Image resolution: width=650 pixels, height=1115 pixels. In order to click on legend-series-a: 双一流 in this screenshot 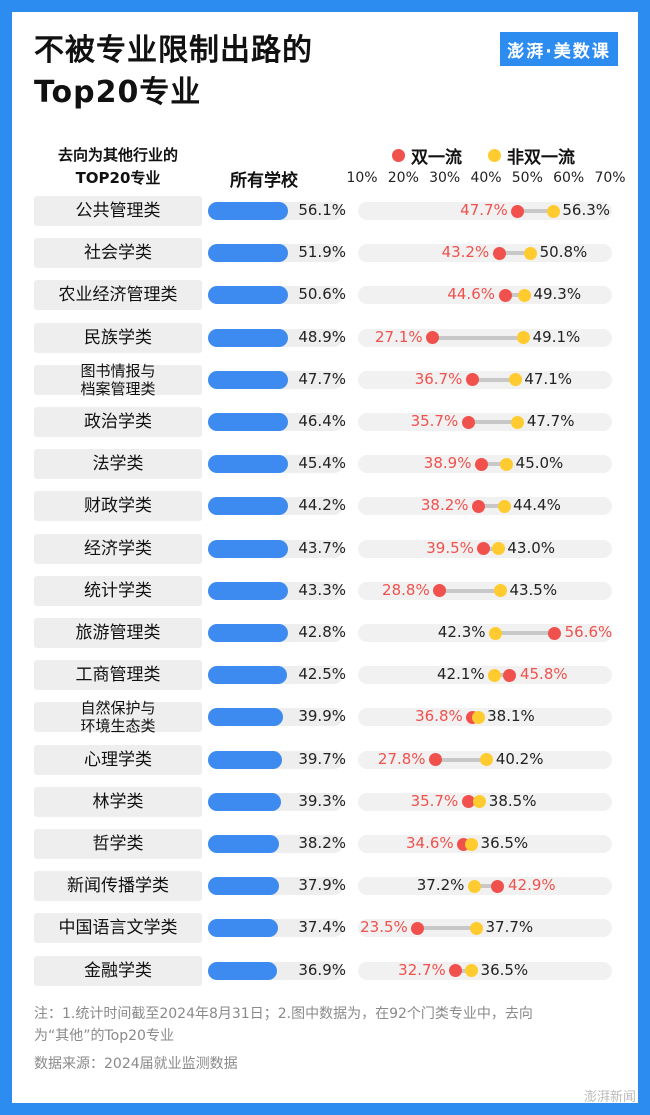, I will do `click(427, 155)`.